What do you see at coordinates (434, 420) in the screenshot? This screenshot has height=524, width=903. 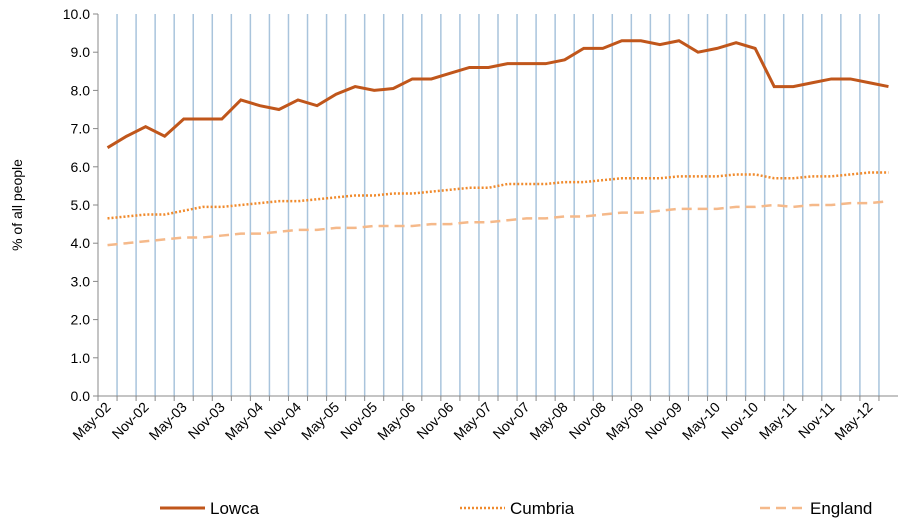 I see `x-tick-label: Nov-06` at bounding box center [434, 420].